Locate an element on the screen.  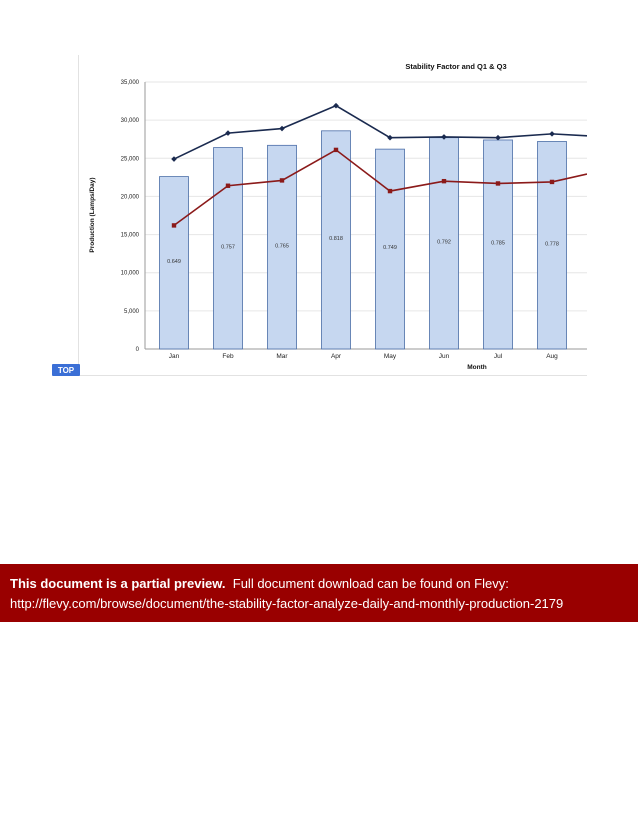
bar-data-label: 0.765 is located at coordinates (282, 247).